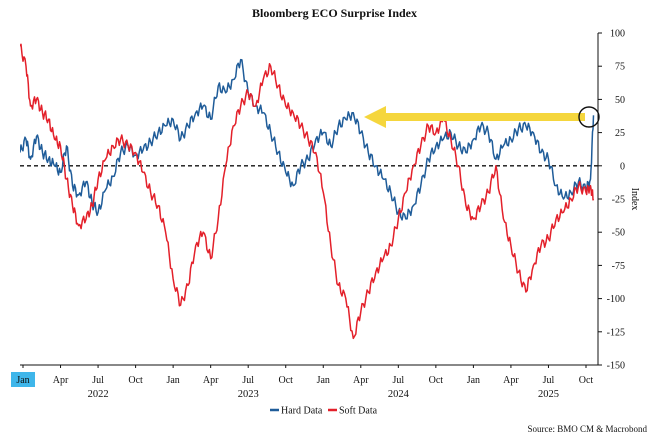  Describe the element at coordinates (620, 100) in the screenshot. I see `y-tick-label: 50` at that location.